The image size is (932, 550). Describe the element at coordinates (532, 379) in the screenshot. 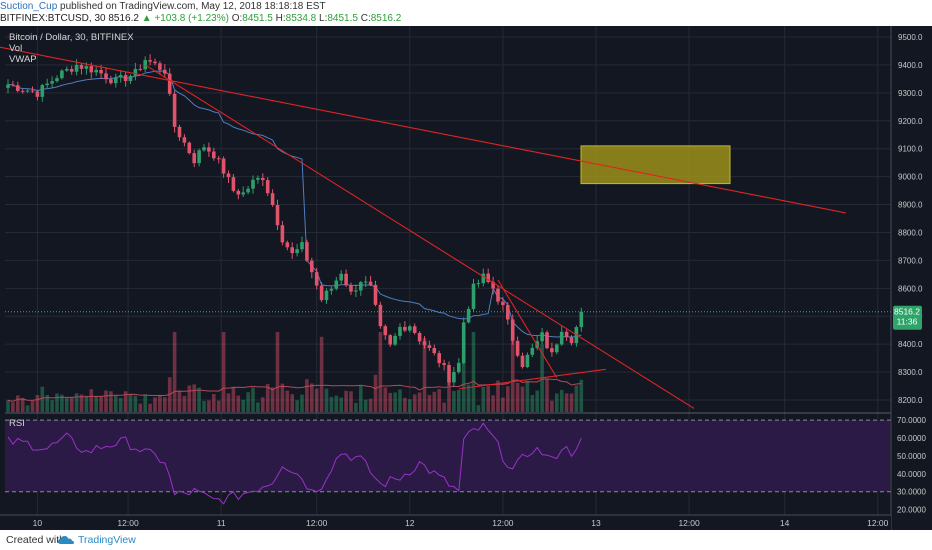

I see `trendline` at that location.